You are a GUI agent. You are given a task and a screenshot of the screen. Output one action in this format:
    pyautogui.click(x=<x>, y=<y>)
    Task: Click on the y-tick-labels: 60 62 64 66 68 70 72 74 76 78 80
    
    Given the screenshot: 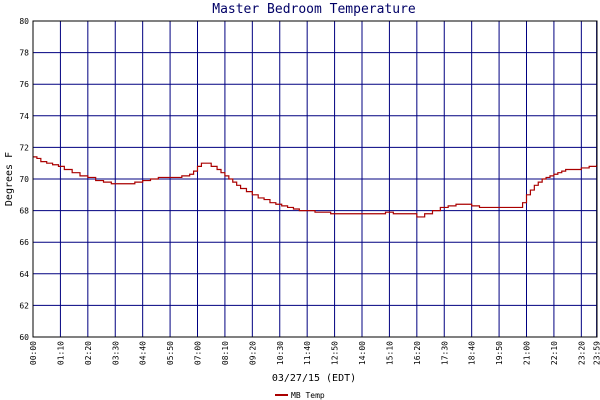 What is the action you would take?
    pyautogui.click(x=24, y=179)
    